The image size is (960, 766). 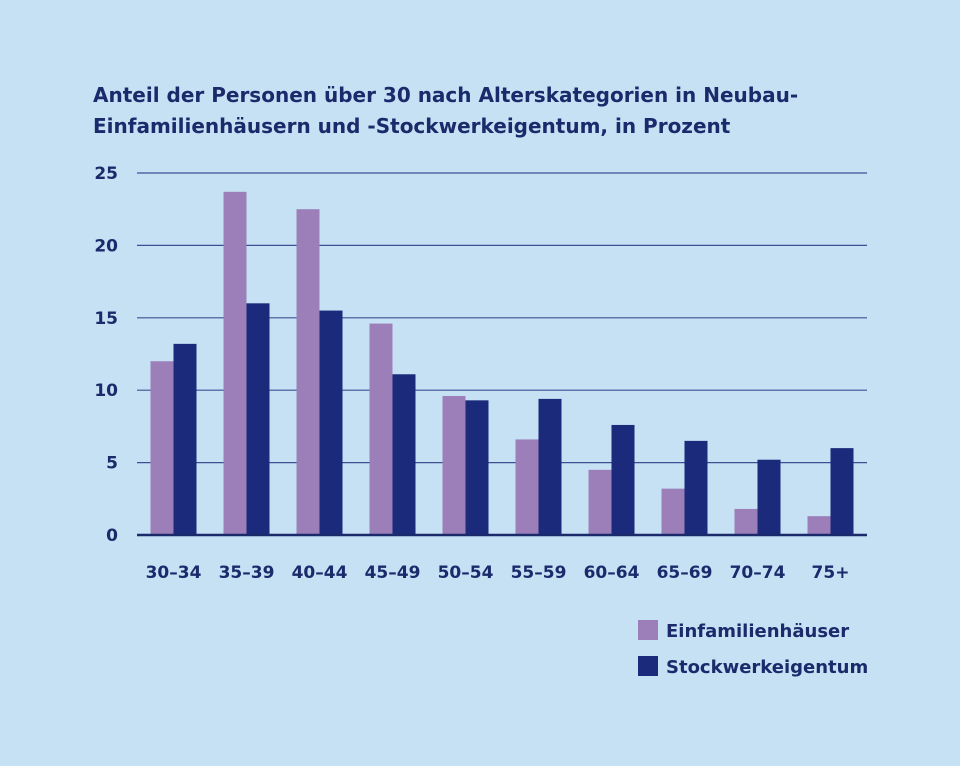 What do you see at coordinates (320, 573) in the screenshot?
I see `x-tick-label: 40–44` at bounding box center [320, 573].